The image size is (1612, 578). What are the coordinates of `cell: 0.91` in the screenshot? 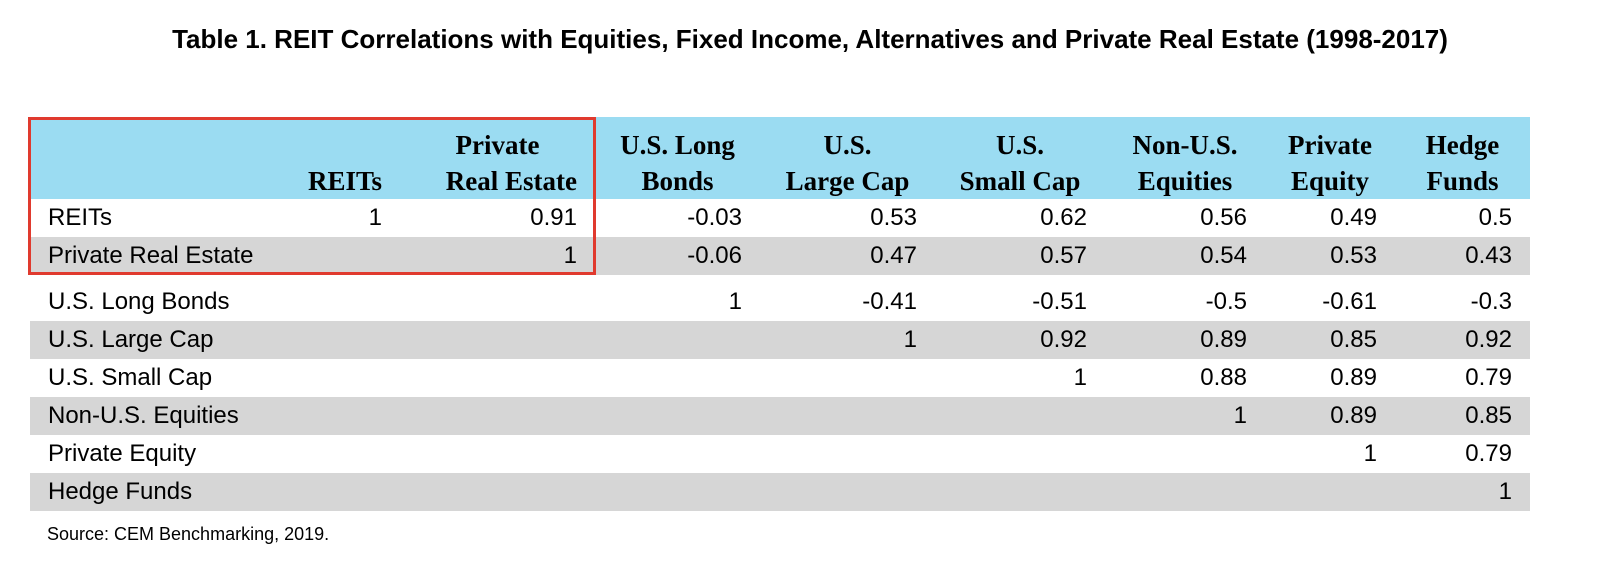 It's located at (553, 217).